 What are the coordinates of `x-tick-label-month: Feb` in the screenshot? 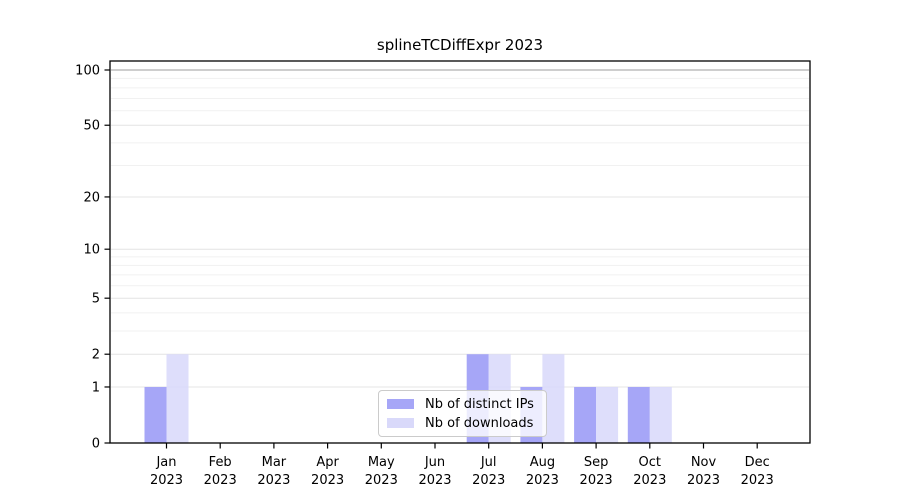 It's located at (220, 462).